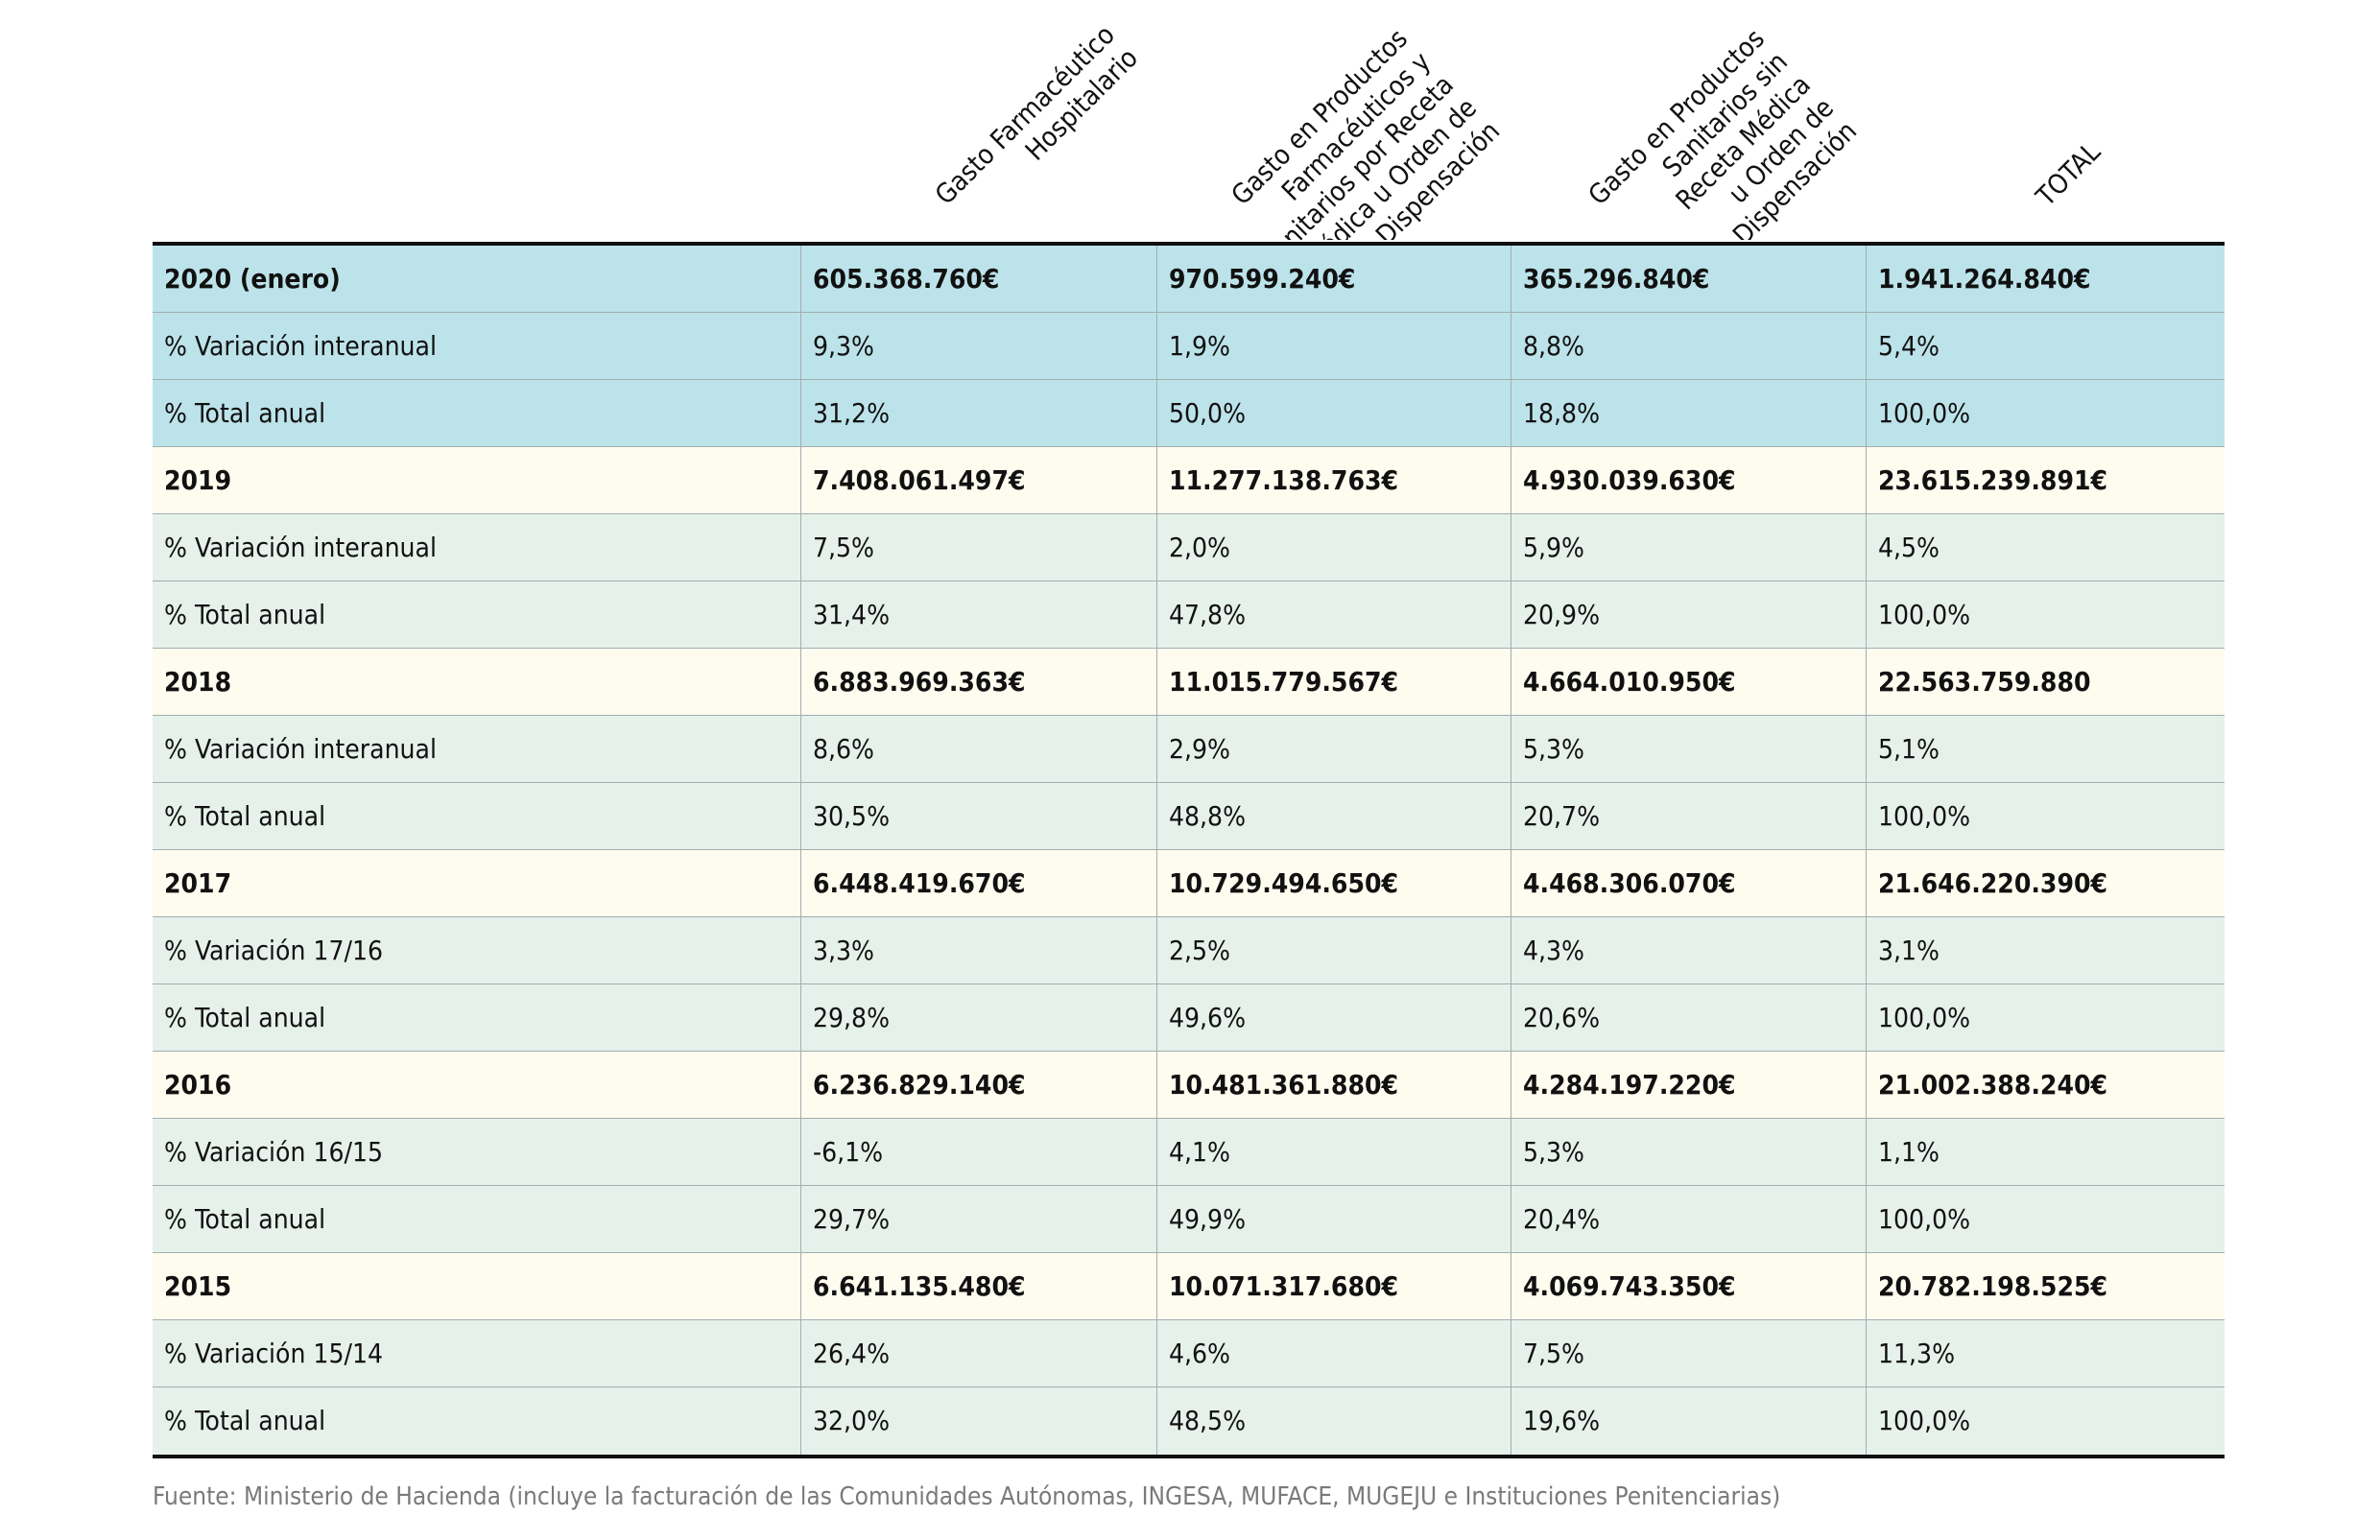 The width and height of the screenshot is (2380, 1540). I want to click on table-cell: 11.015.779.567€, so click(1334, 682).